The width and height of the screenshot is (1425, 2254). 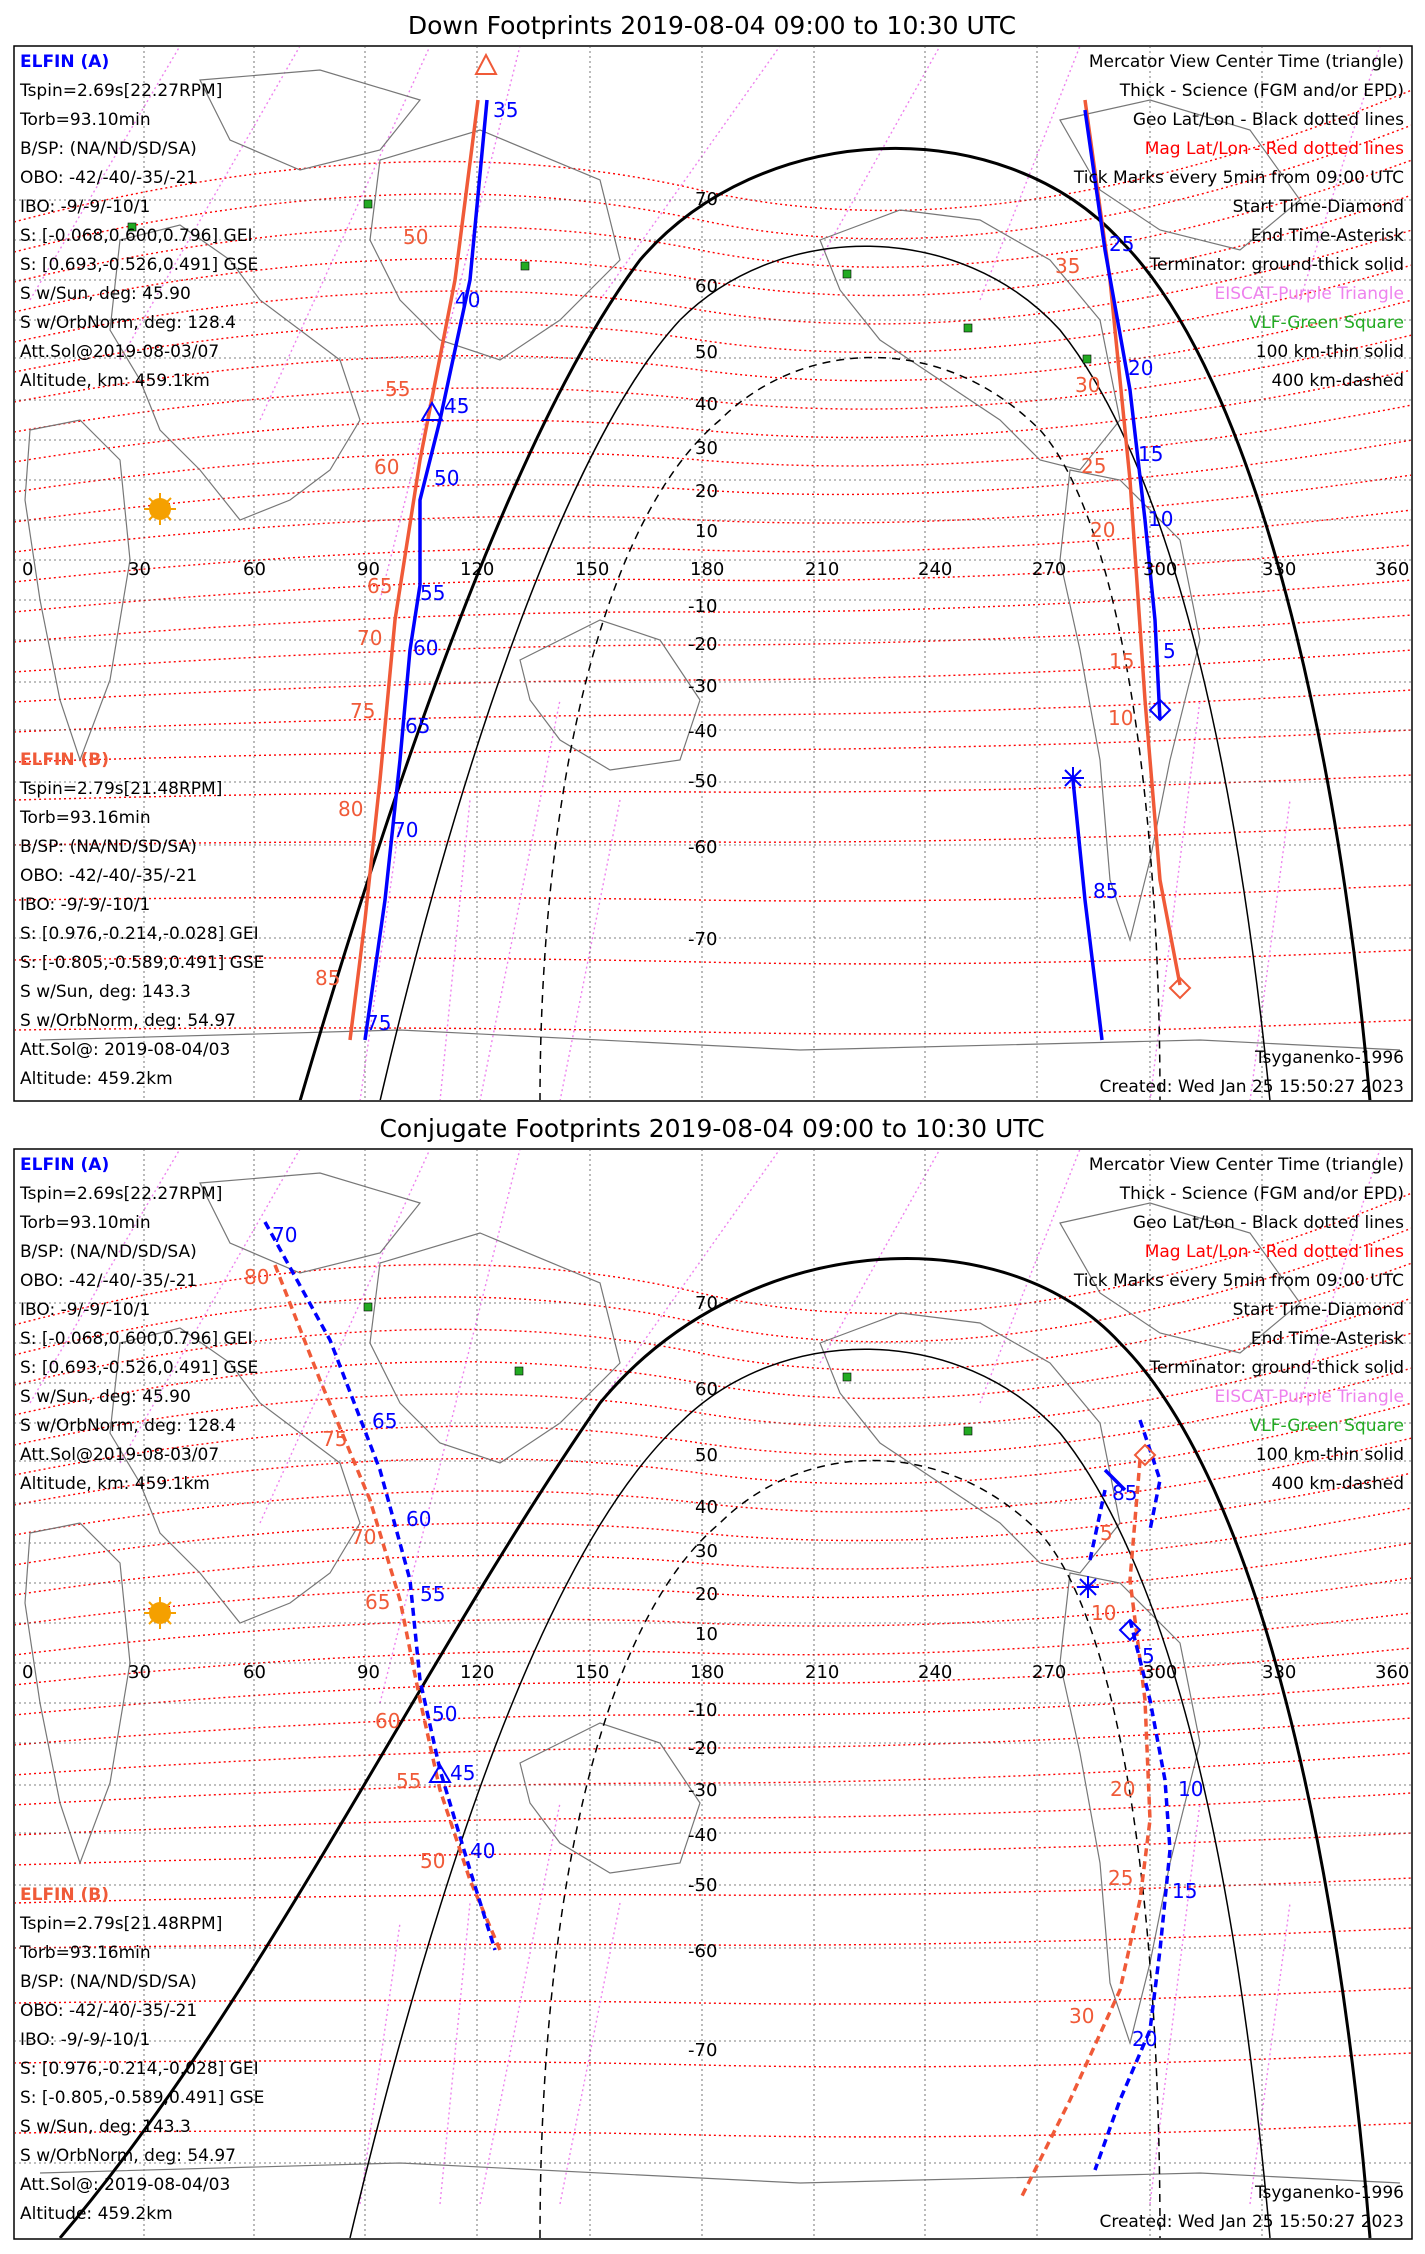 What do you see at coordinates (1274, 149) in the screenshot?
I see `svg-text: Mag Lat/Lon - Red dotted lines` at bounding box center [1274, 149].